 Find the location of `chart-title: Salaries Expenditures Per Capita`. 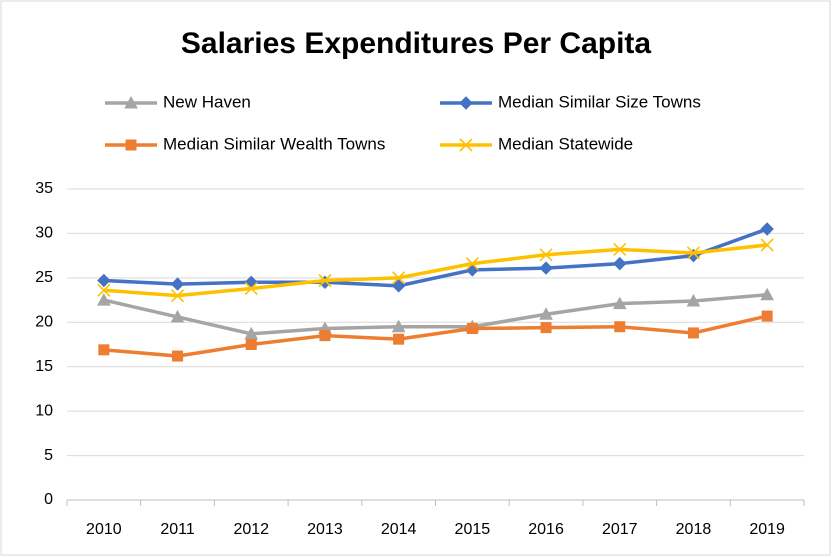

chart-title: Salaries Expenditures Per Capita is located at coordinates (416, 43).